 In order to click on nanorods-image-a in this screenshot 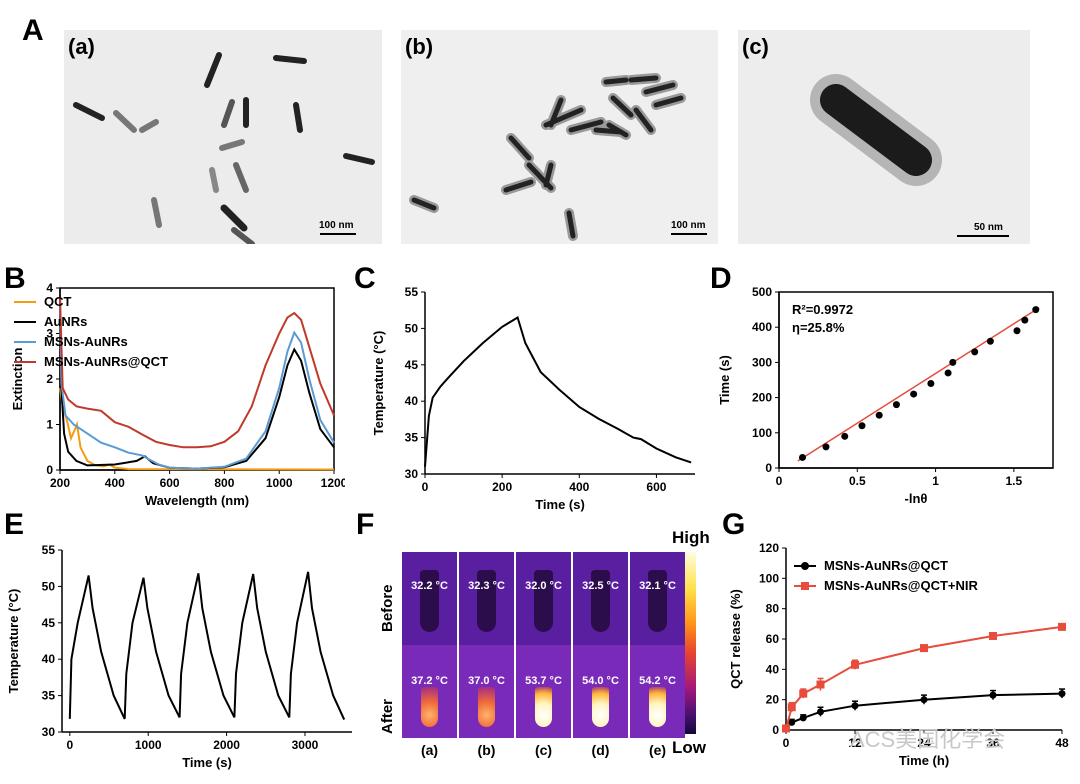, I will do `click(223, 137)`.